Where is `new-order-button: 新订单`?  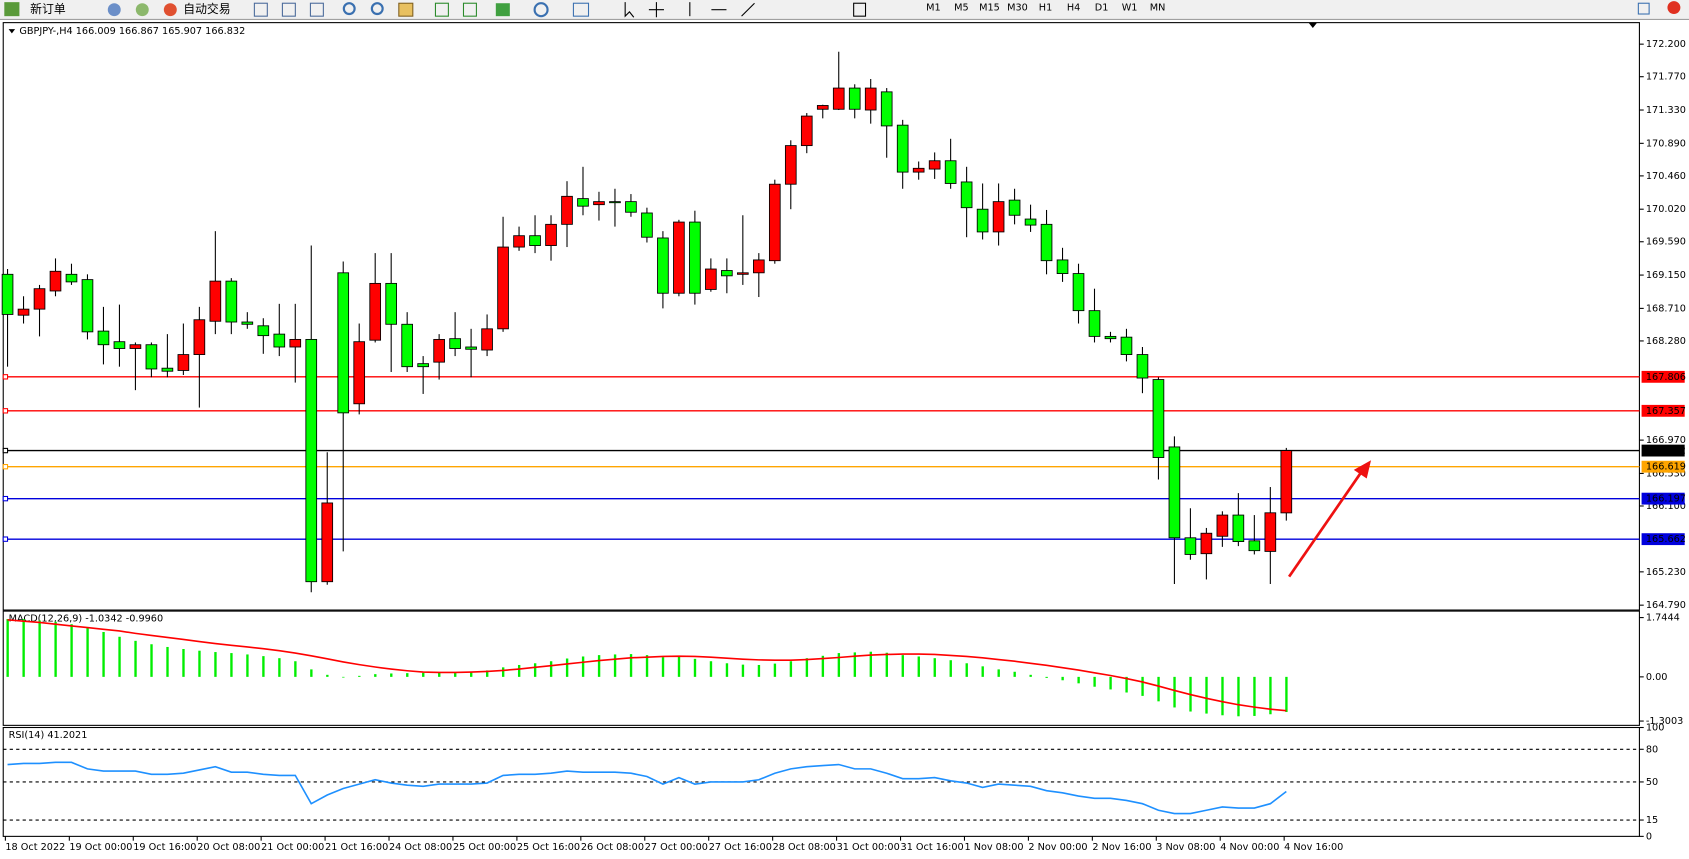 new-order-button: 新订单 is located at coordinates (35, 9).